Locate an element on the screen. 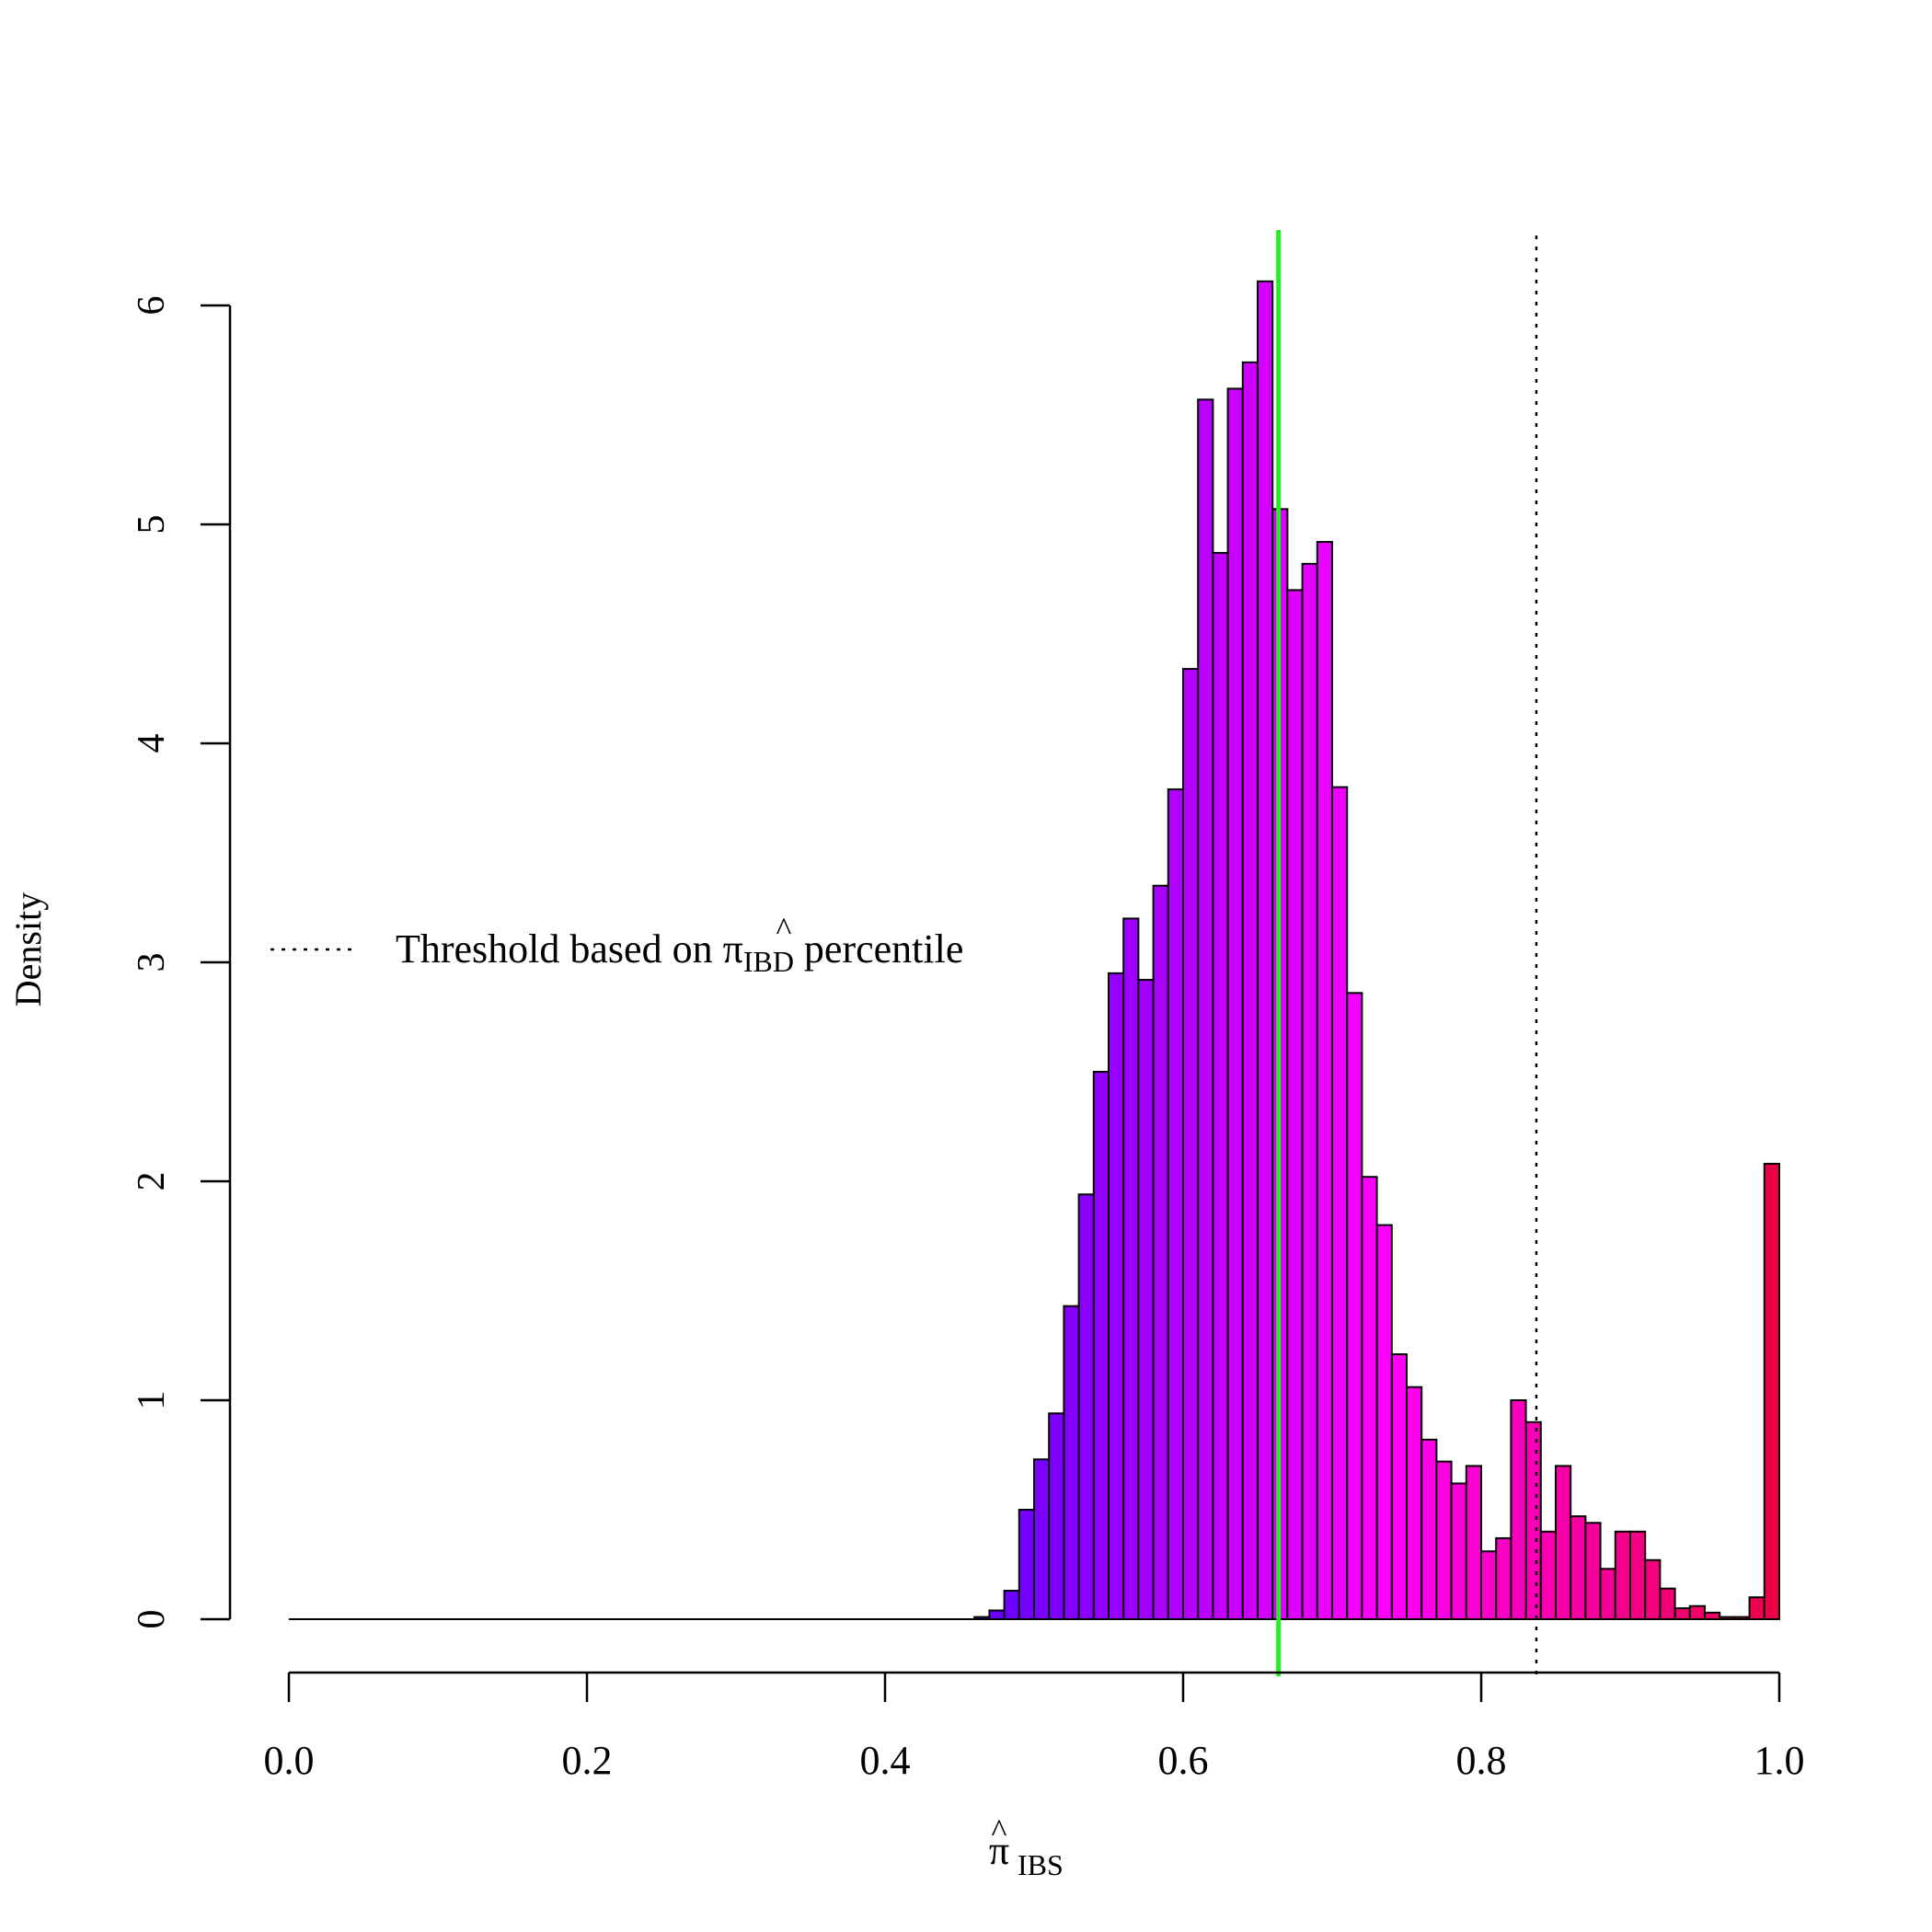 Image resolution: width=1932 pixels, height=1932 pixels. y-tick-label: 0 is located at coordinates (152, 1619).